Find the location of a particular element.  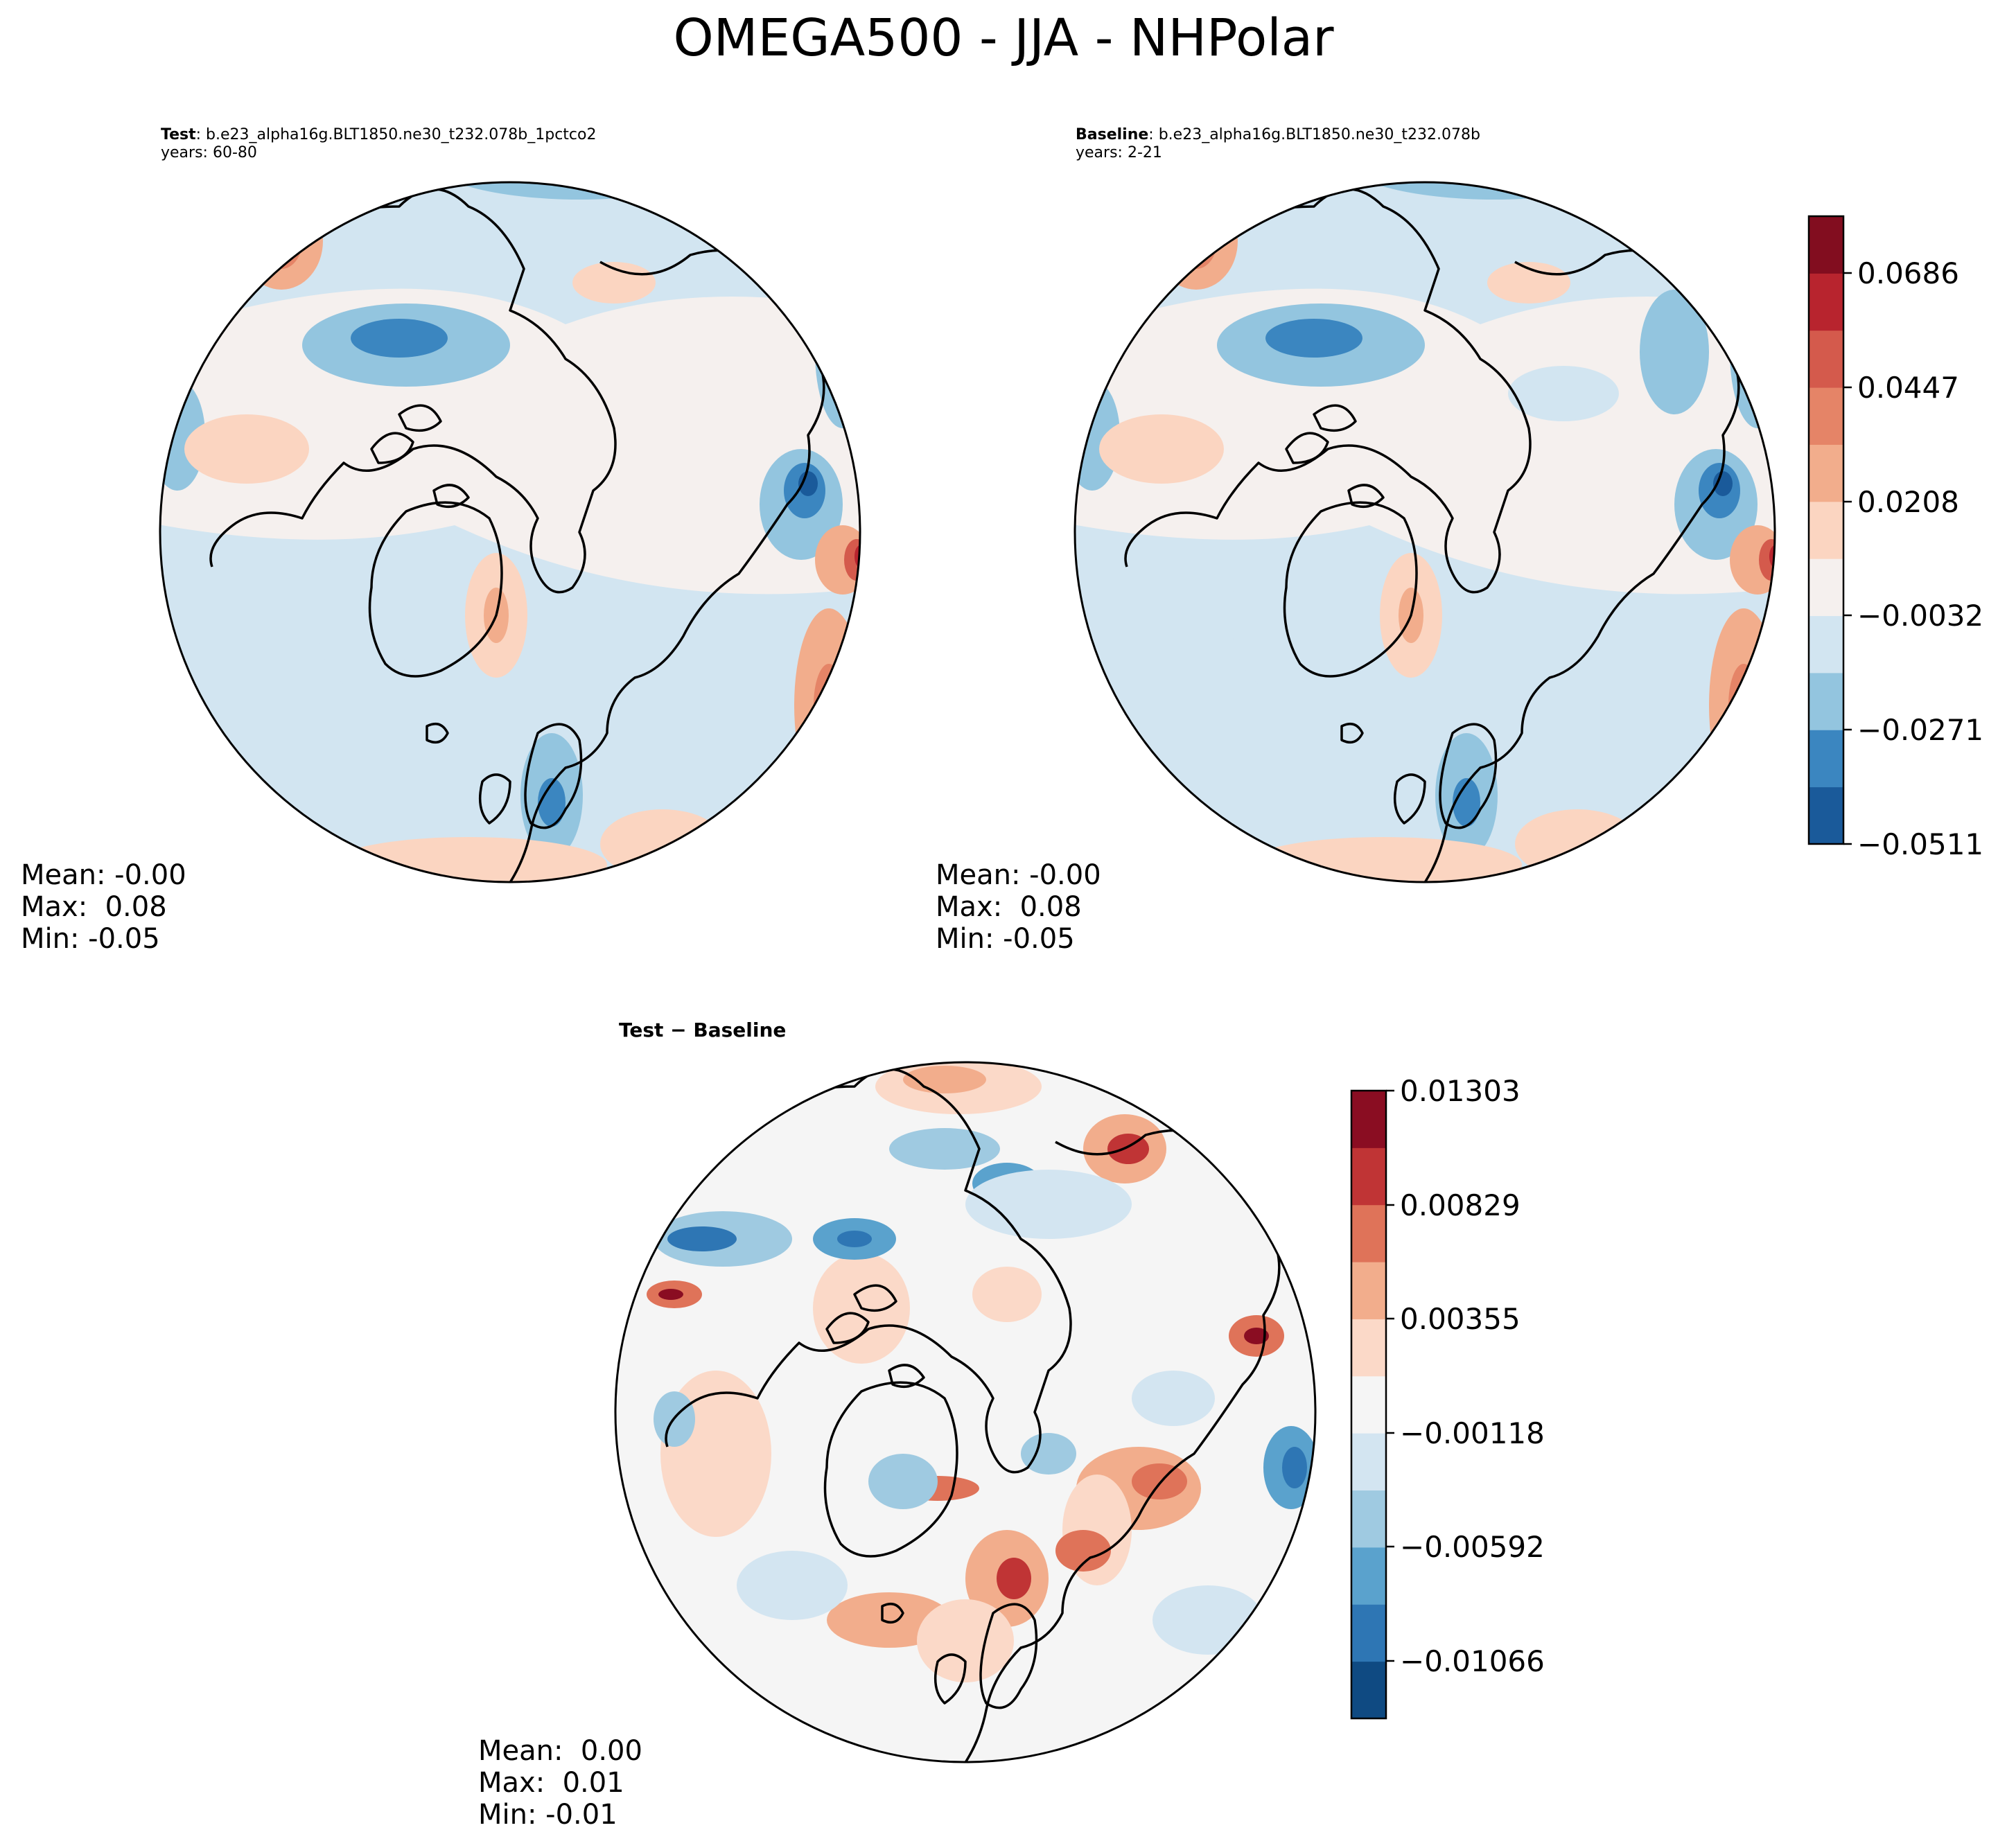

diff-mean: Mean: 0.00 is located at coordinates (560, 1751).